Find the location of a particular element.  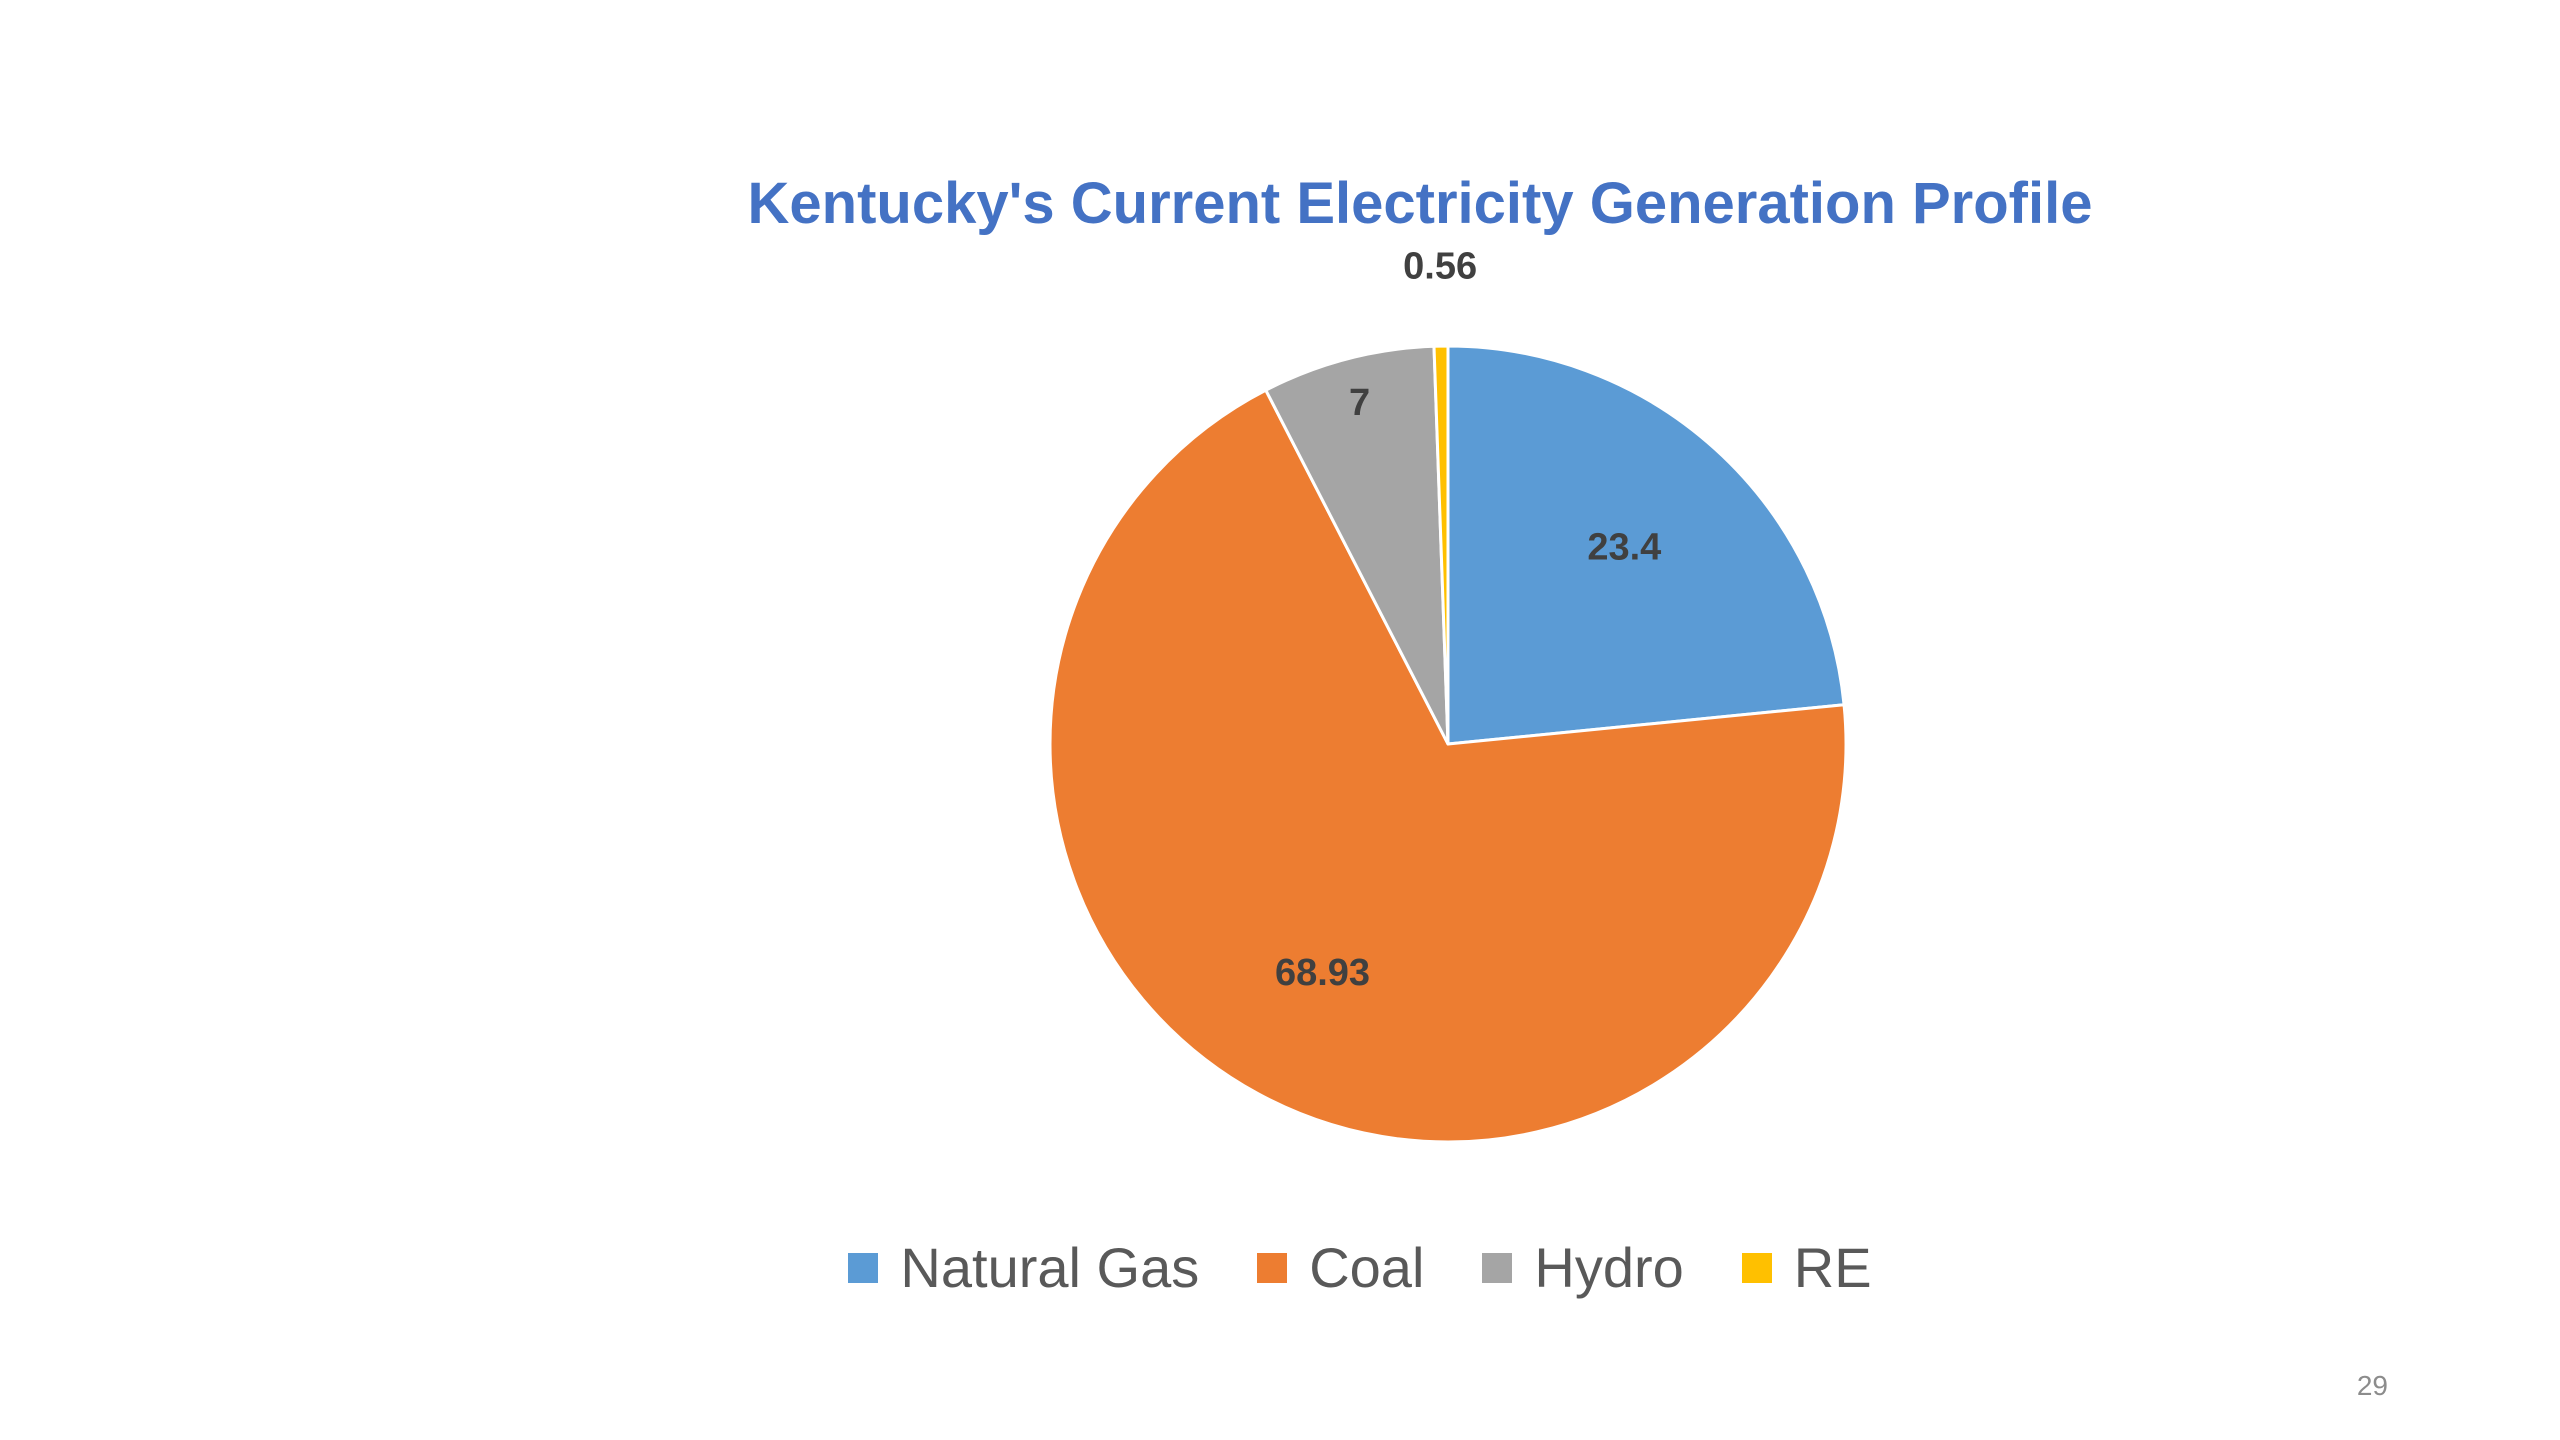

pie-data-labels: 23.4 68.93 7 0.56 is located at coordinates (1468, 619).